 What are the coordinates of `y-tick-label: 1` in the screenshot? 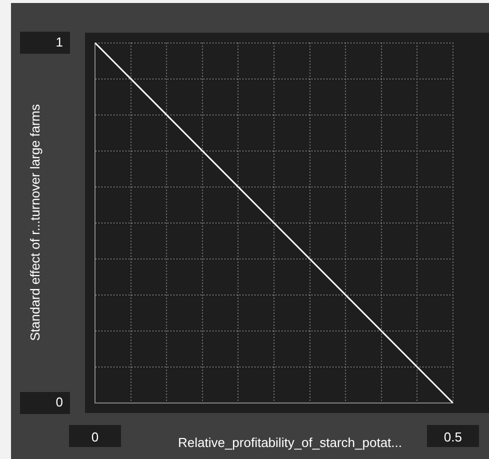 It's located at (59, 42).